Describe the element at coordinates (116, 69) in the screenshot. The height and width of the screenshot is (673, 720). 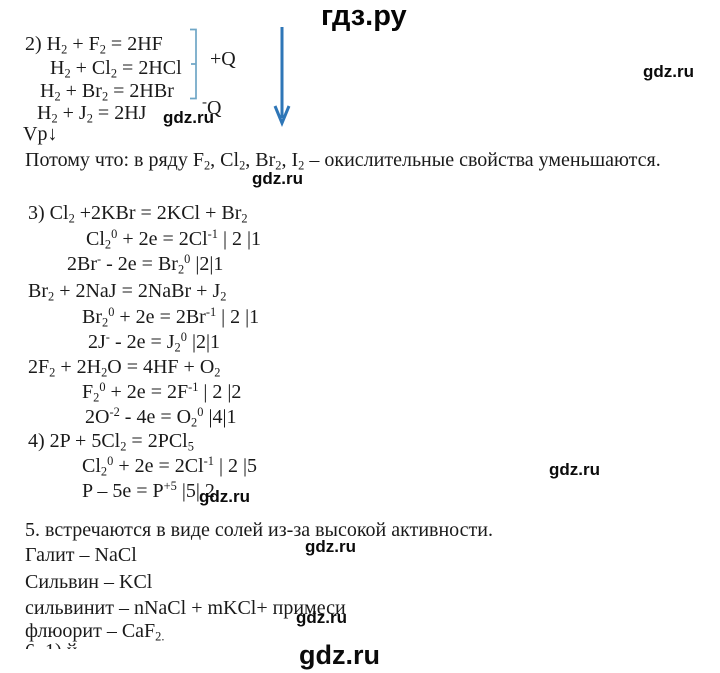
I see `equation-line: H2 + Cl2 = 2HCl` at that location.